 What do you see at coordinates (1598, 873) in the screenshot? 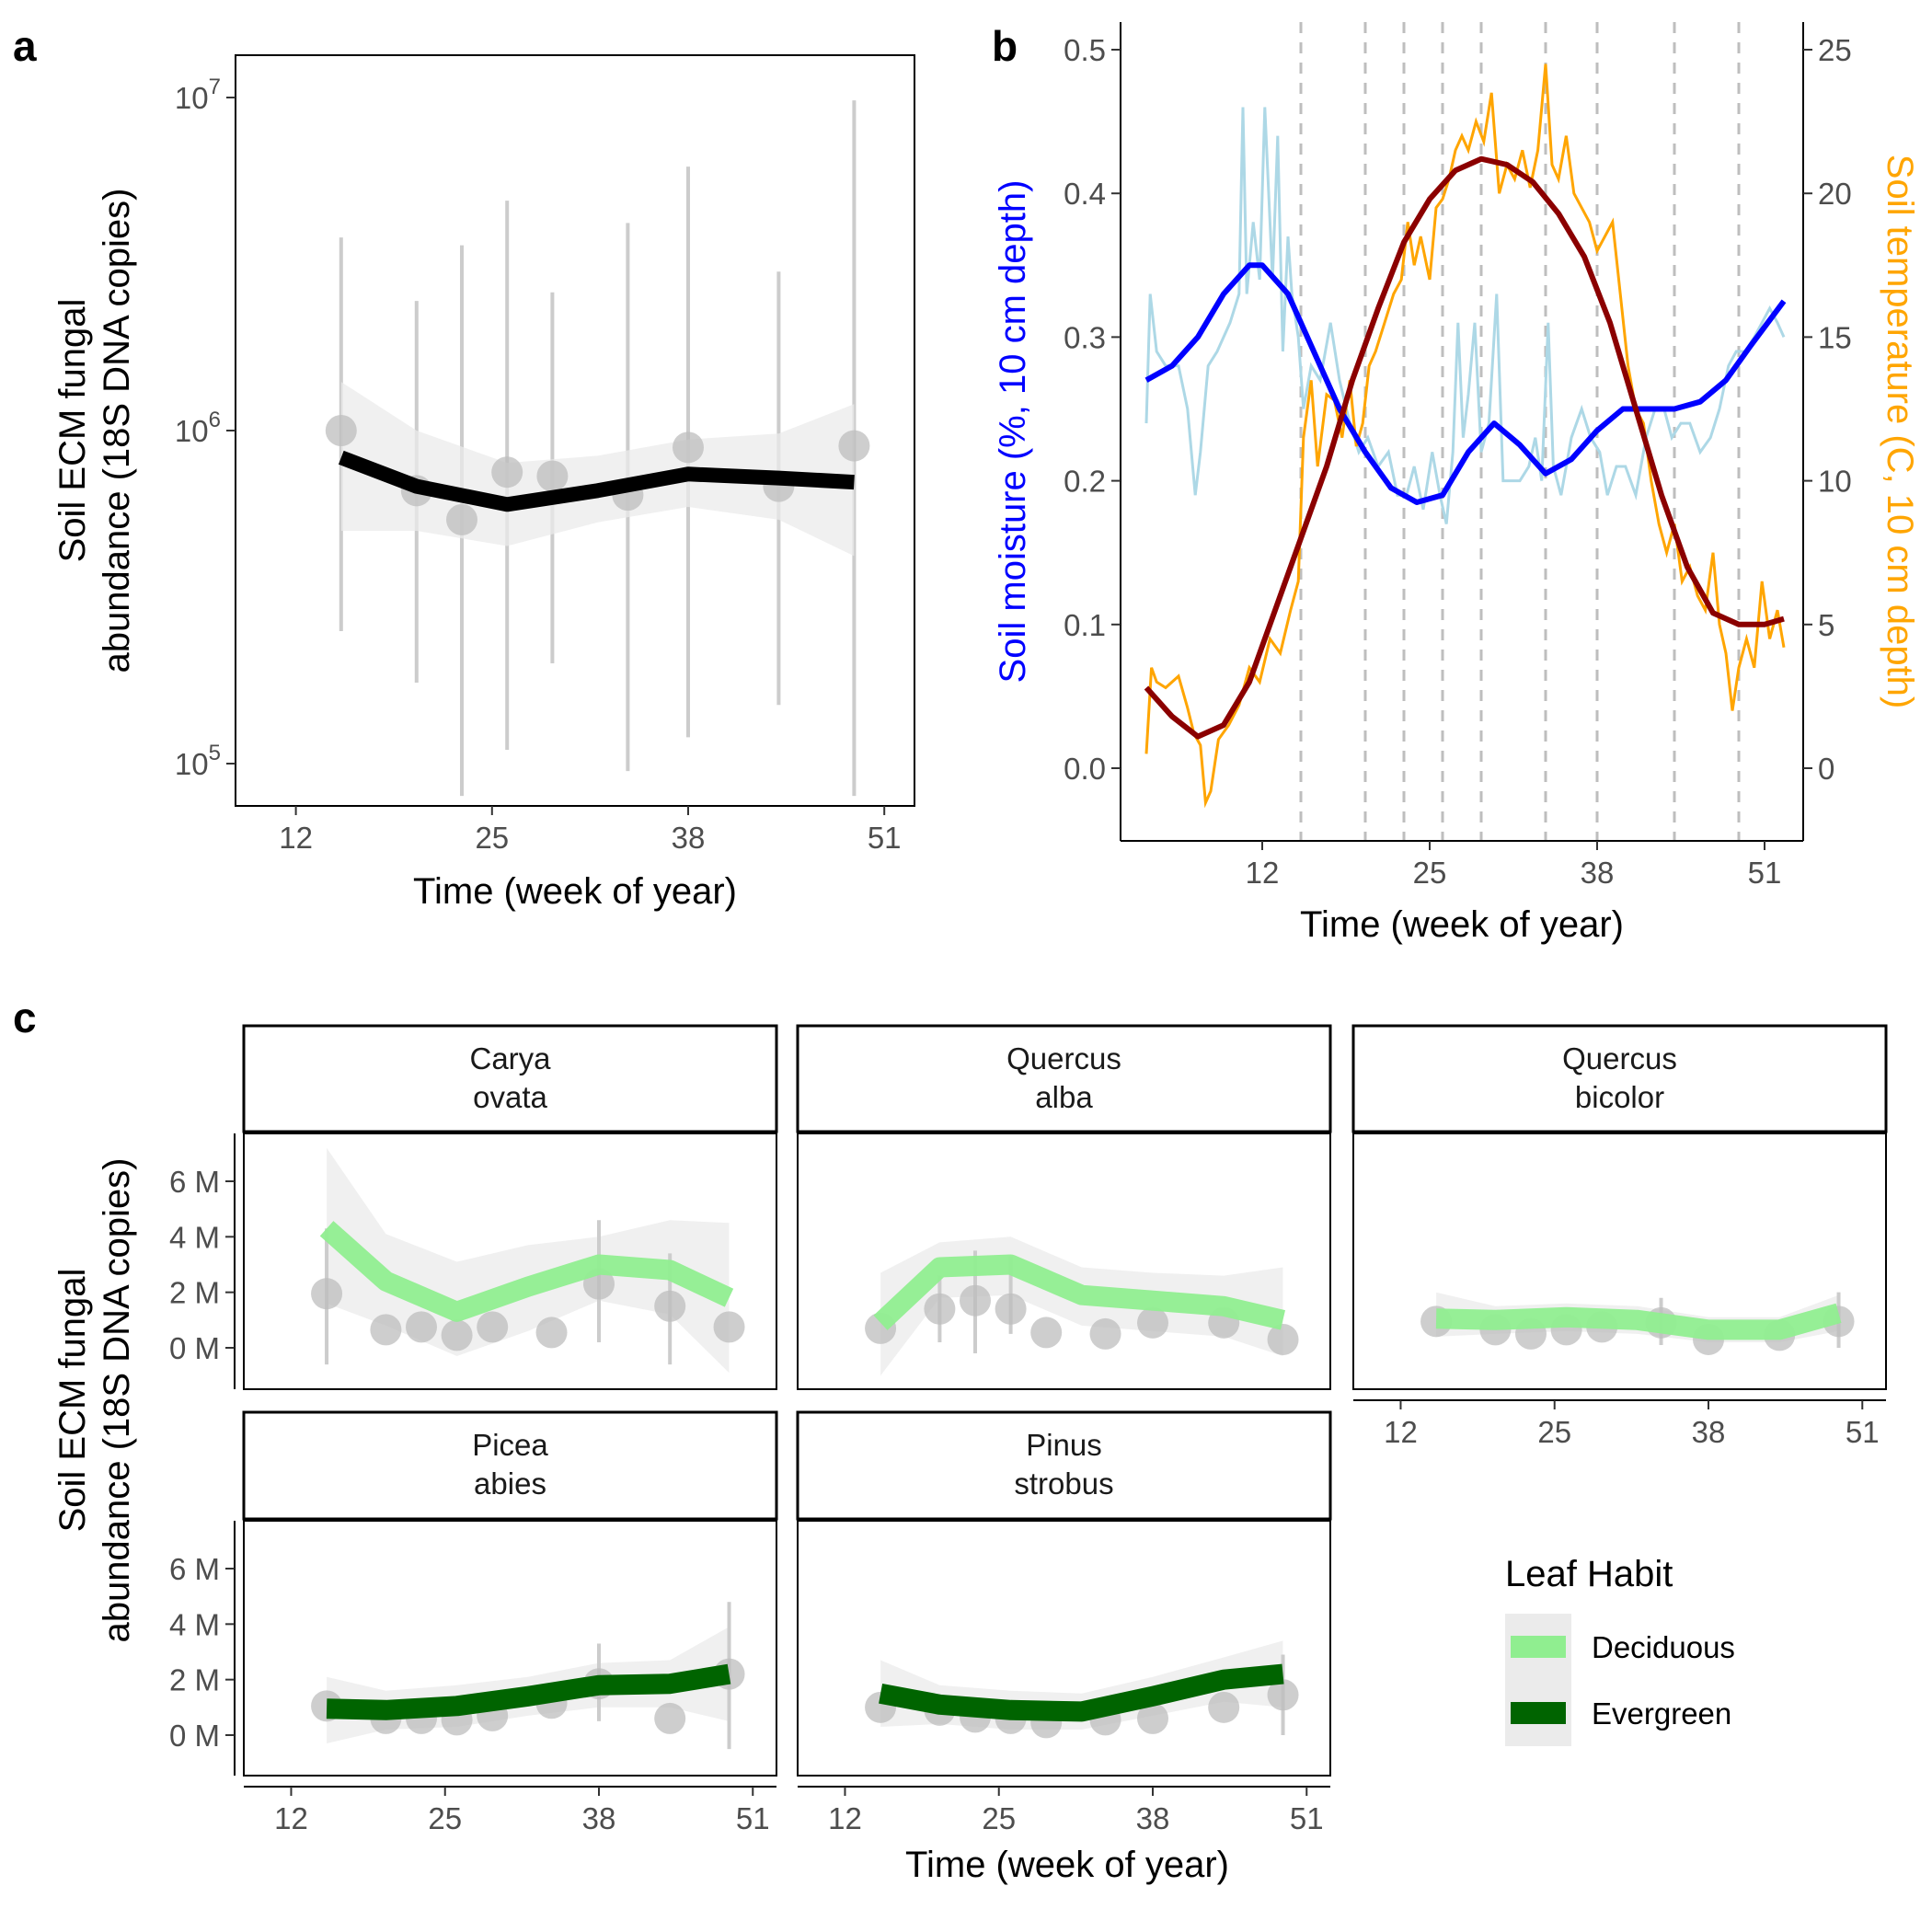
I see `panel-b-x-tick-label: 38` at bounding box center [1598, 873].